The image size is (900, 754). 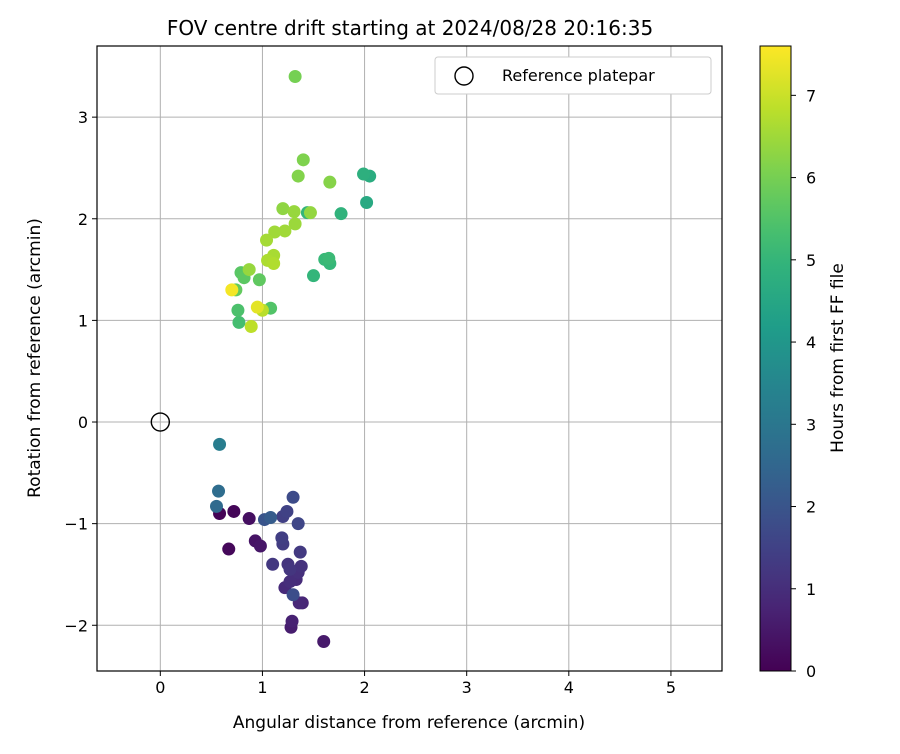 I want to click on colorbar-label: Hours from first FF file, so click(x=838, y=358).